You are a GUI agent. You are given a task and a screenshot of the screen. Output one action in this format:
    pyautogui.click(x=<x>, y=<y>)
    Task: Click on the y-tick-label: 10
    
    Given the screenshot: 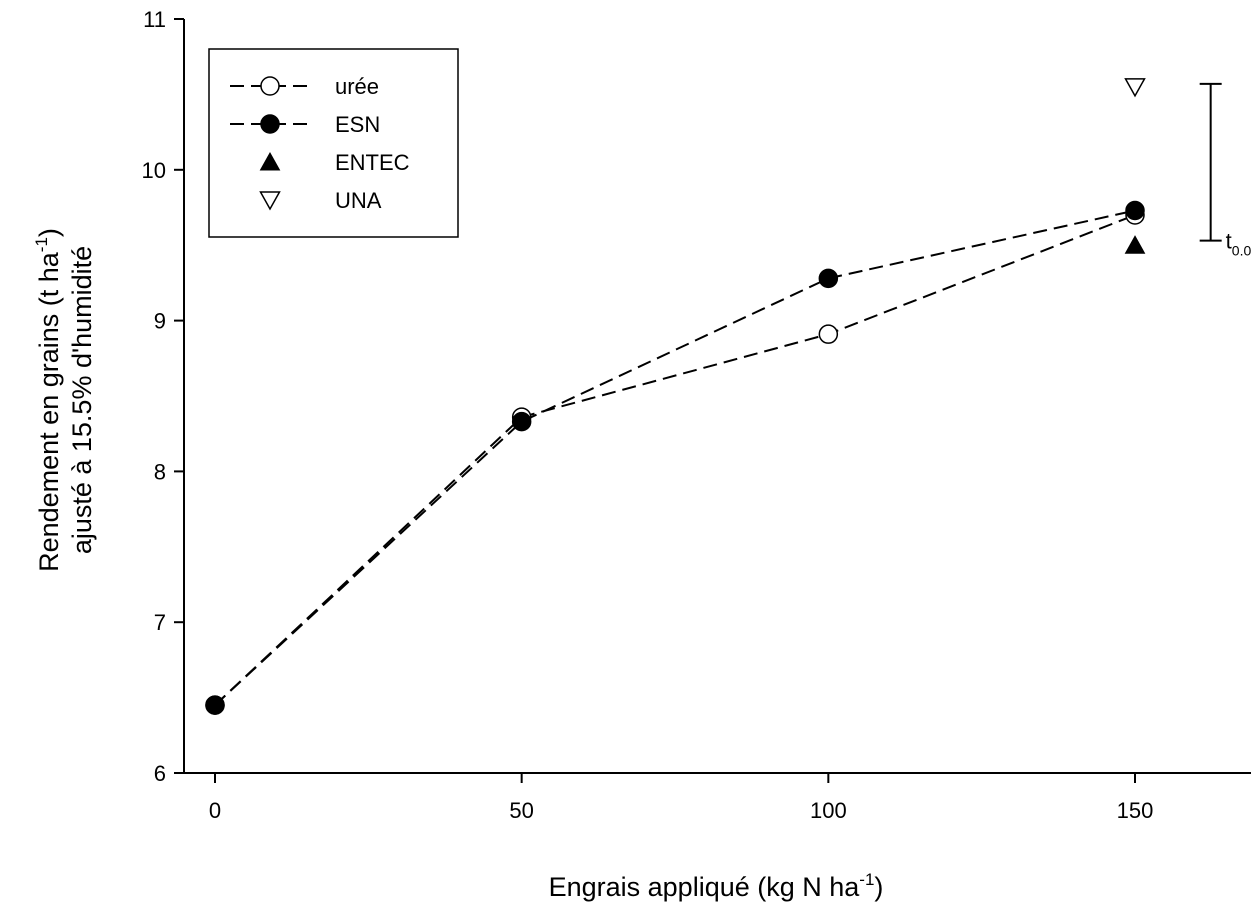 What is the action you would take?
    pyautogui.click(x=154, y=170)
    